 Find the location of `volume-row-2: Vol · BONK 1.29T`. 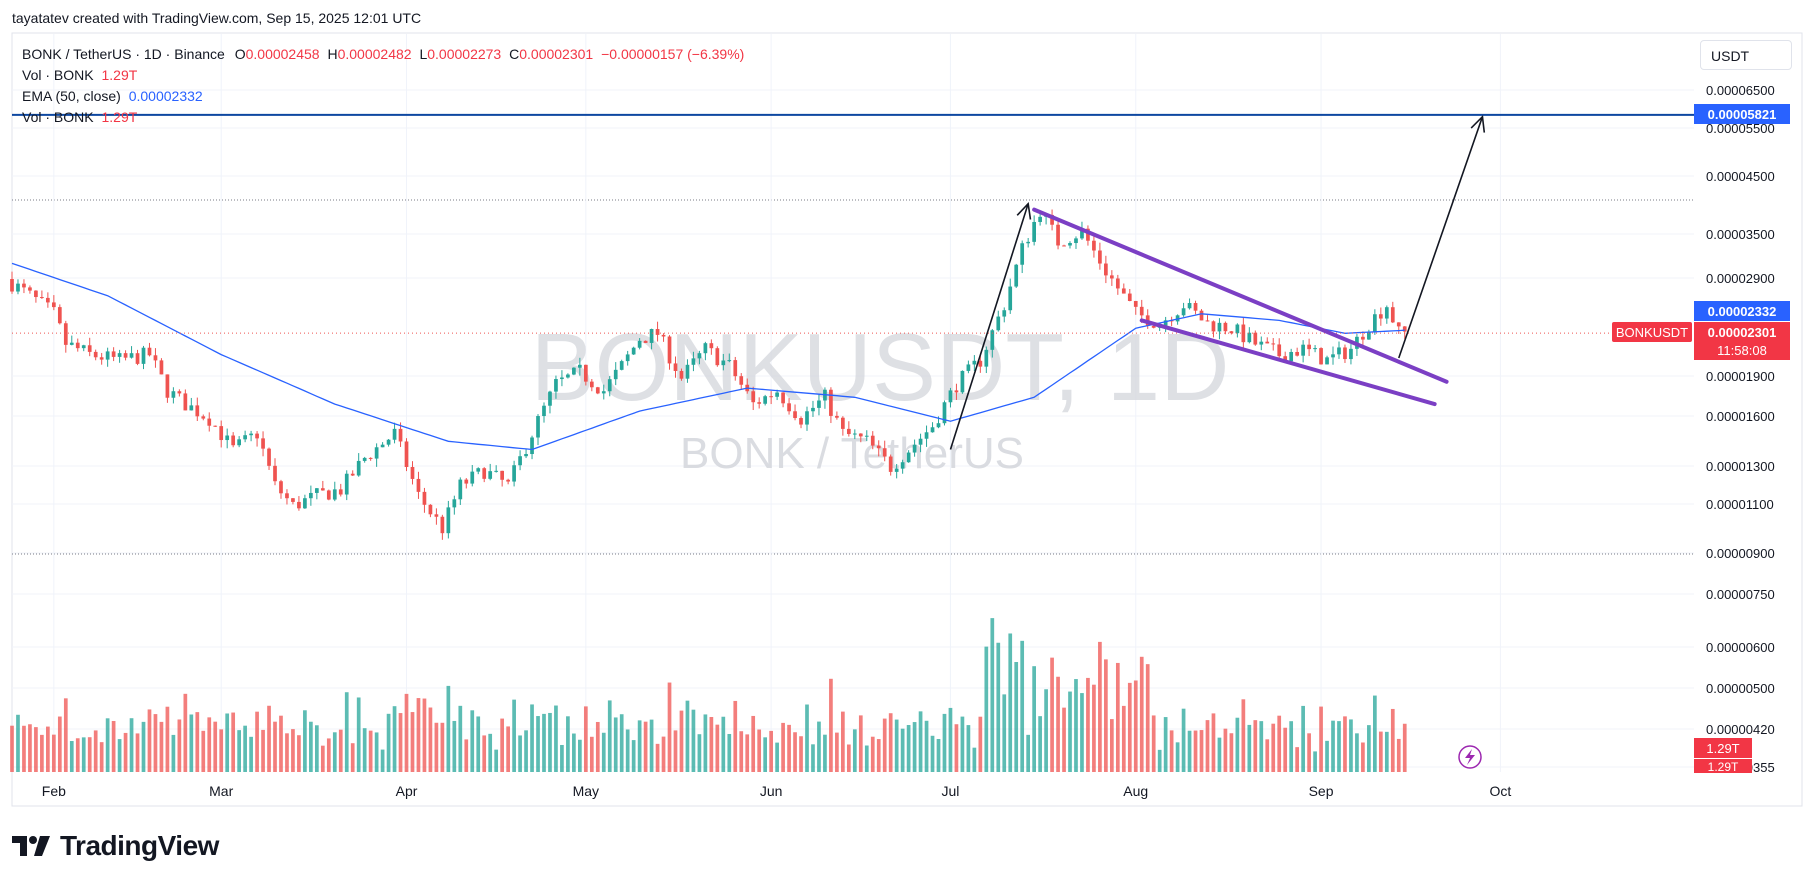

volume-row-2: Vol · BONK 1.29T is located at coordinates (383, 117).